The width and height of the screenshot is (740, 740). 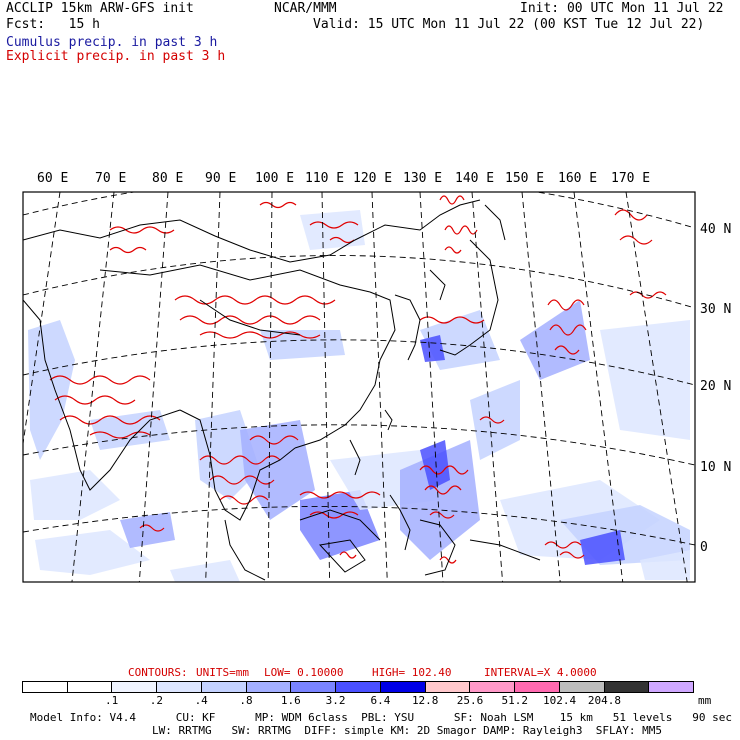 What do you see at coordinates (380, 700) in the screenshot?
I see `colorbar-tick-label: 6.4` at bounding box center [380, 700].